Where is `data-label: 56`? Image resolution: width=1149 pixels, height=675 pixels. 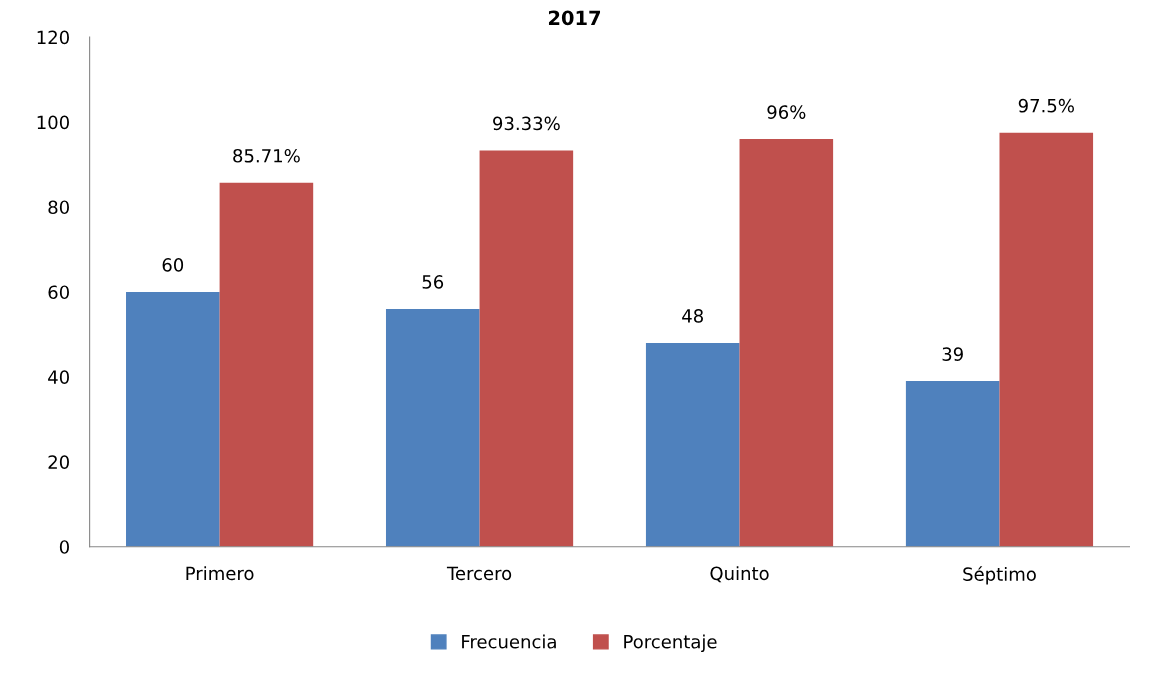 data-label: 56 is located at coordinates (433, 282).